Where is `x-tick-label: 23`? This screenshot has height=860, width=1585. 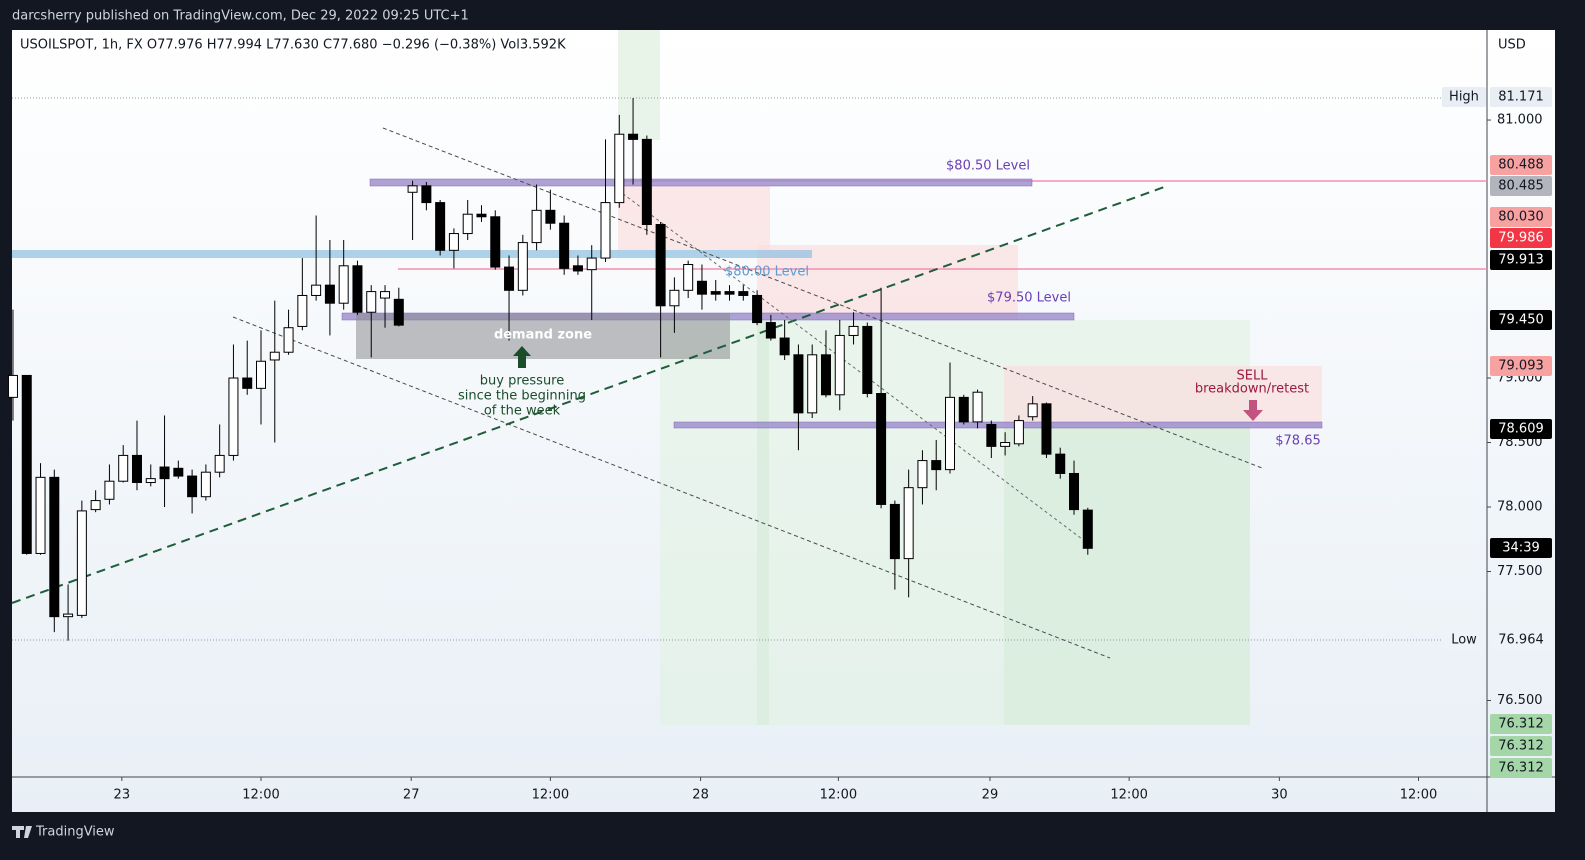
x-tick-label: 23 is located at coordinates (122, 795).